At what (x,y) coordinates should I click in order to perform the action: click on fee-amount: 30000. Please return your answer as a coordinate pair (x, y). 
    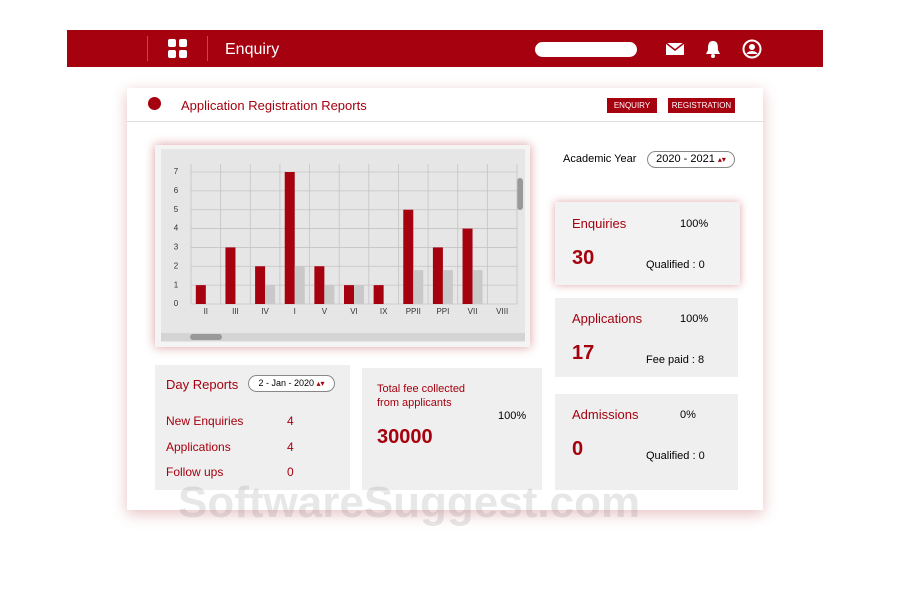
    Looking at the image, I should click on (405, 437).